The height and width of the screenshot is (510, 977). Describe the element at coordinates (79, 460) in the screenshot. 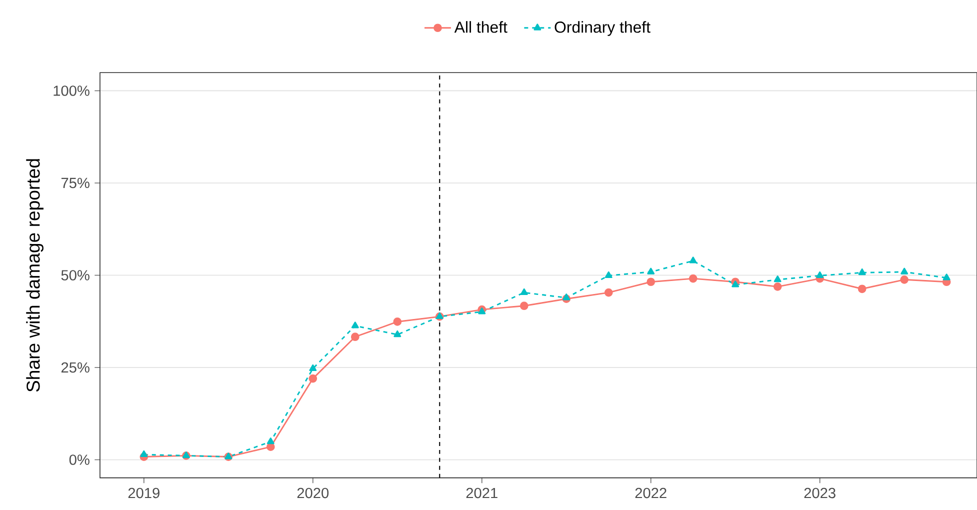

I see `y-tick-label: 0%` at that location.